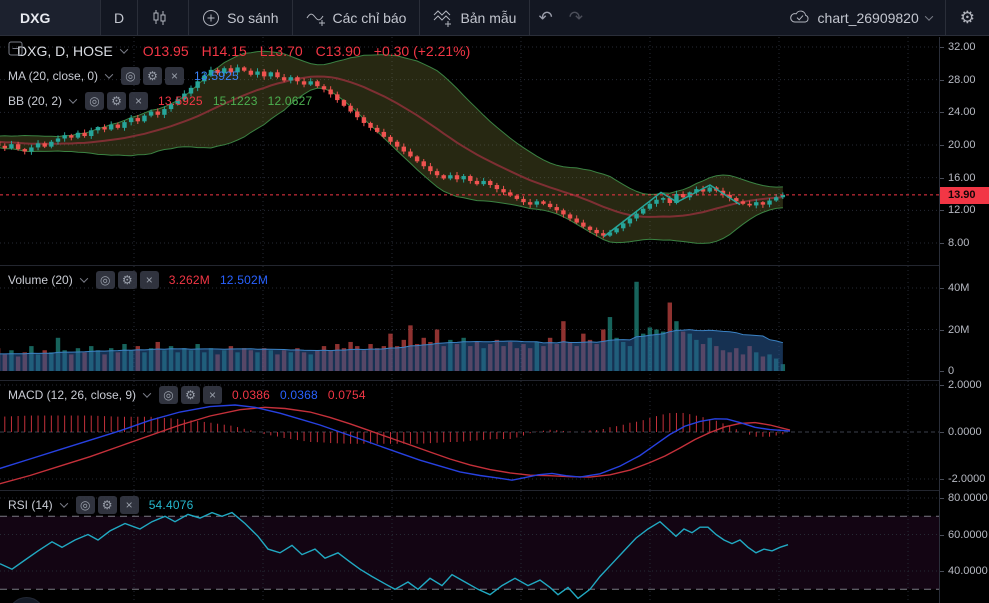 The height and width of the screenshot is (603, 989). I want to click on macd-tick-label: -2.0000, so click(962, 479).